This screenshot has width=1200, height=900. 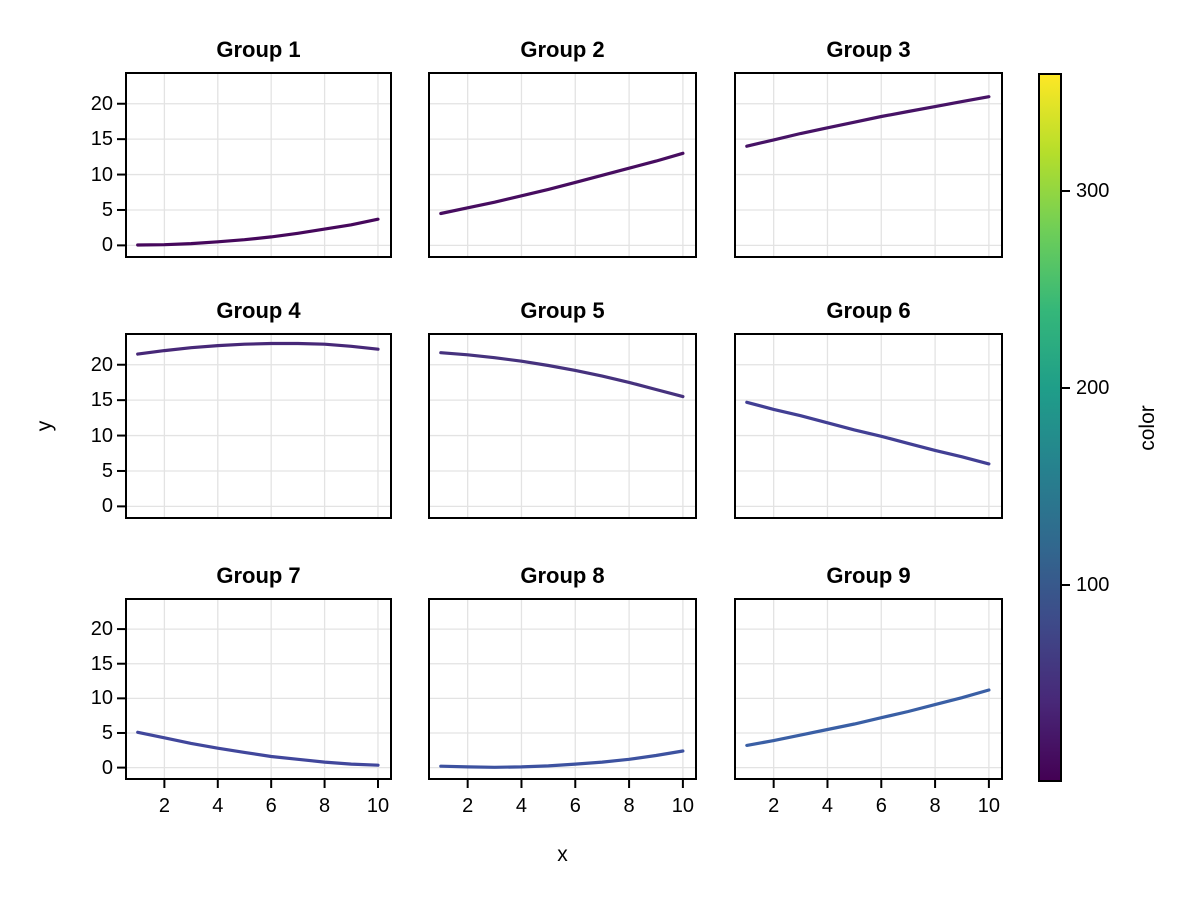 I want to click on panel-title: Group 5, so click(x=562, y=310).